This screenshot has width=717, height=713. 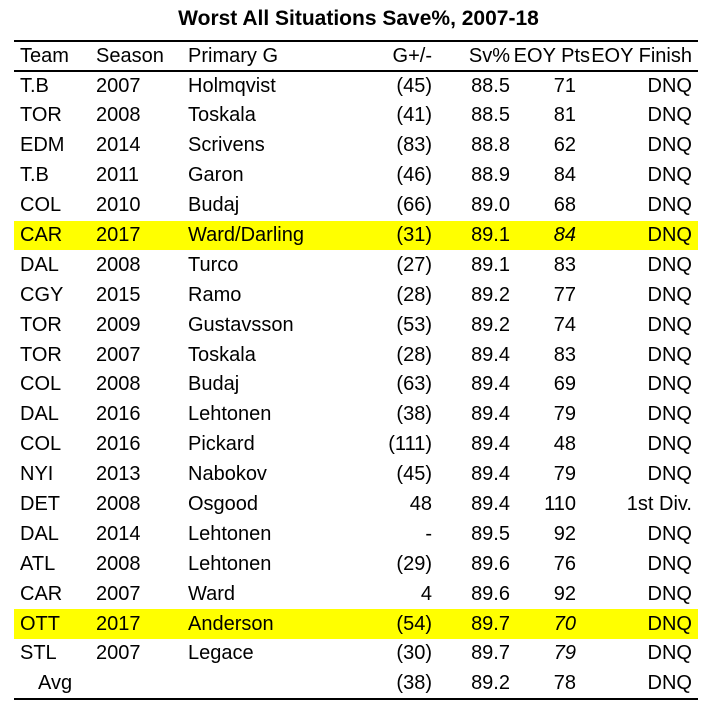 What do you see at coordinates (216, 175) in the screenshot?
I see `cell-goalie: Garon` at bounding box center [216, 175].